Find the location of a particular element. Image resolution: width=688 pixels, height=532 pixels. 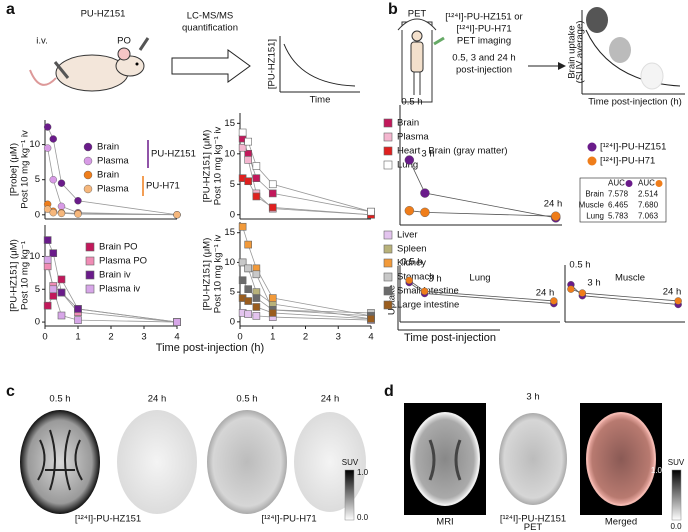

method: quantification is located at coordinates (210, 28).